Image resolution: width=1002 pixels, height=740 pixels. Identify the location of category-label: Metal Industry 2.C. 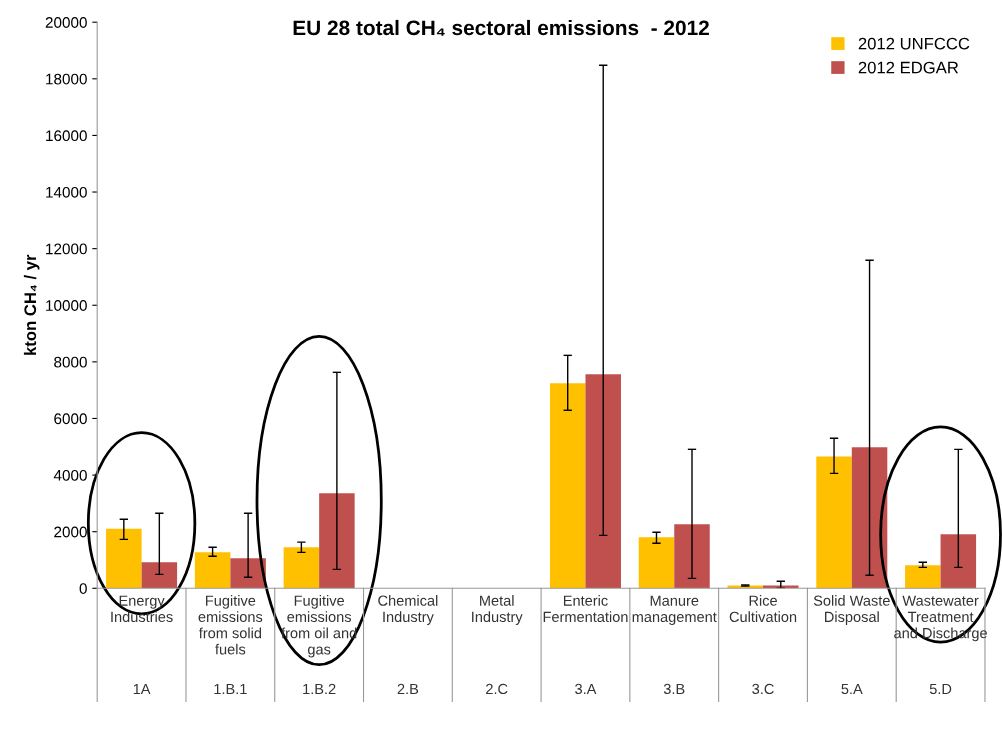
(497, 645).